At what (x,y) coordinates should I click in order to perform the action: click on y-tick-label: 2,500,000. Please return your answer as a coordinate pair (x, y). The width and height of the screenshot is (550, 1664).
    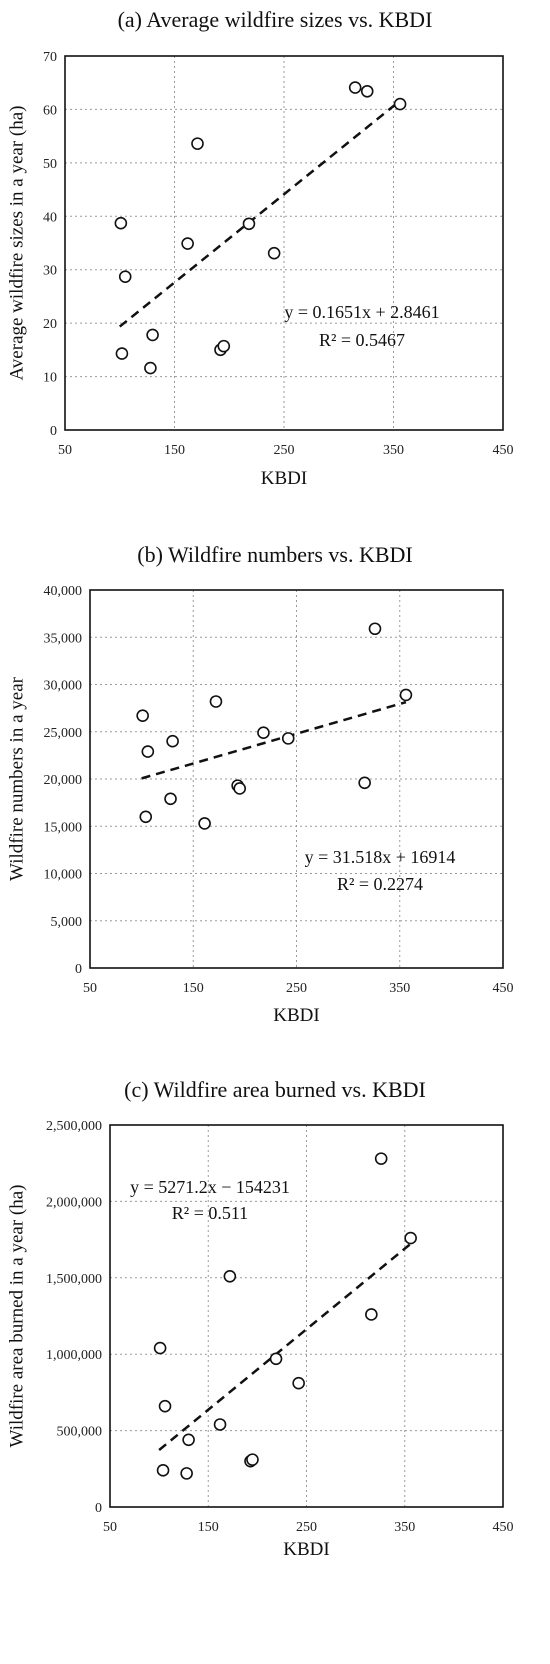
    Looking at the image, I should click on (74, 1126).